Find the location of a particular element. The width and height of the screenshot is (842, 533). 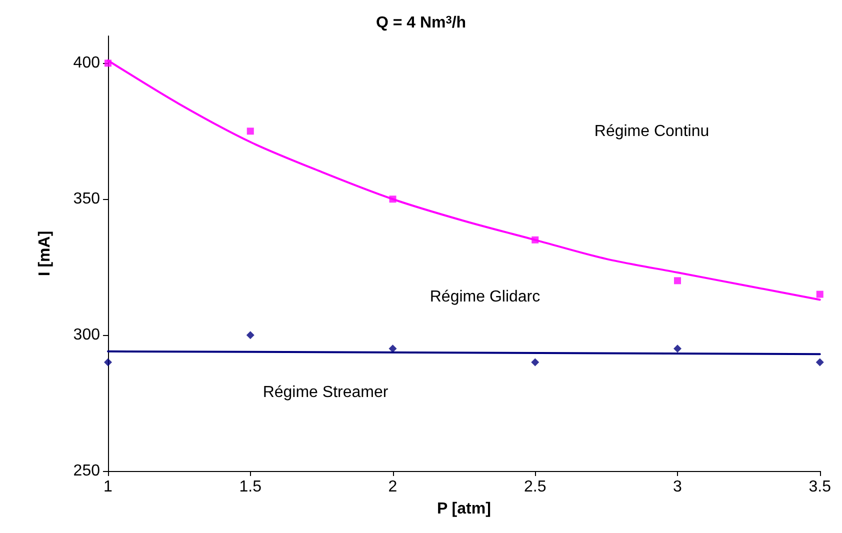

x-tick-label: 3.5 is located at coordinates (820, 487).